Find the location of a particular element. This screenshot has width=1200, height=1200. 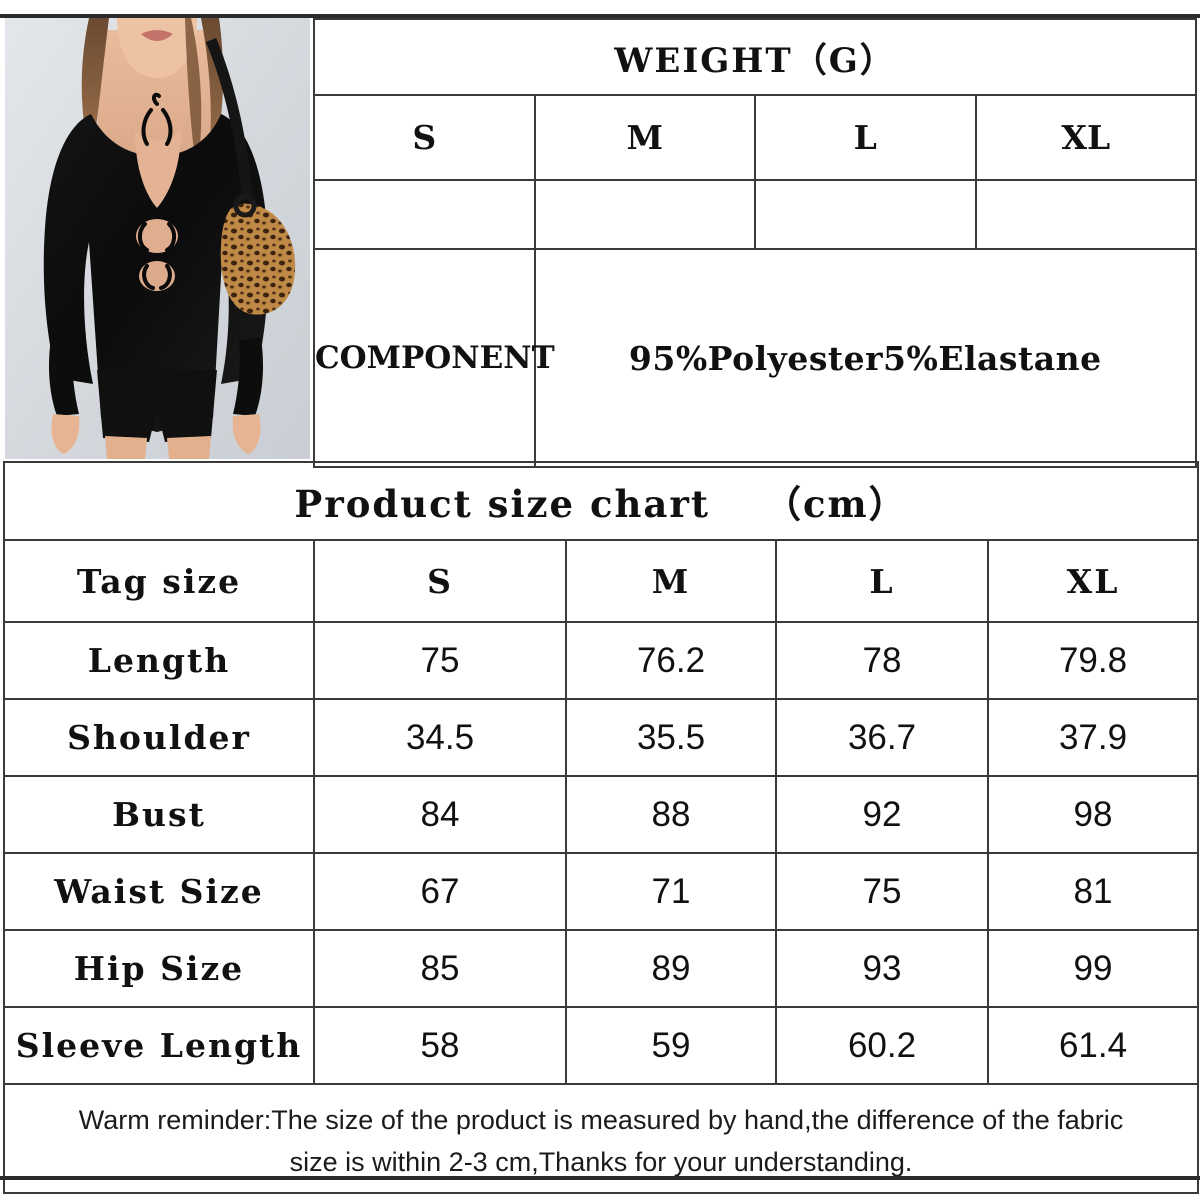

cell-length-xl: 79.8 is located at coordinates (1093, 660).